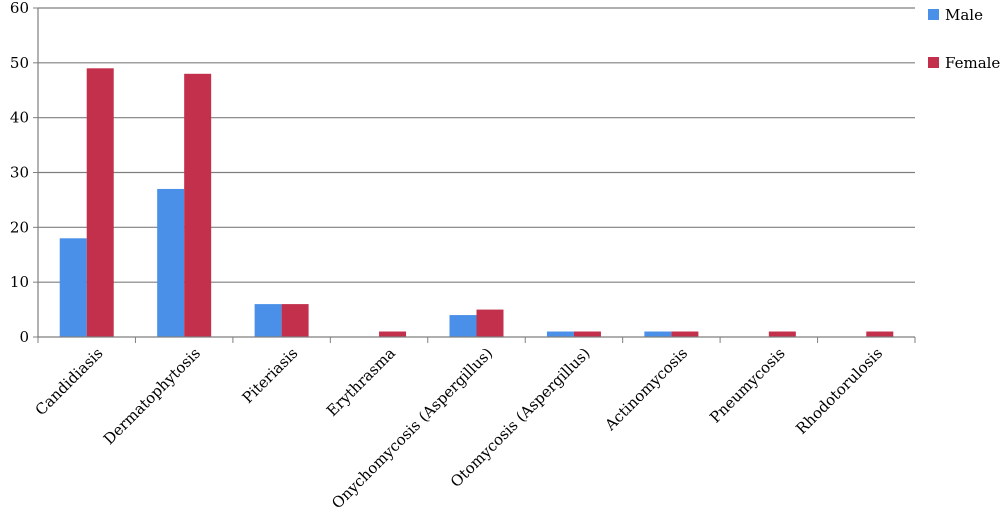 This screenshot has height=523, width=1000. What do you see at coordinates (69, 381) in the screenshot?
I see `x-tick-label: Candidiasis` at bounding box center [69, 381].